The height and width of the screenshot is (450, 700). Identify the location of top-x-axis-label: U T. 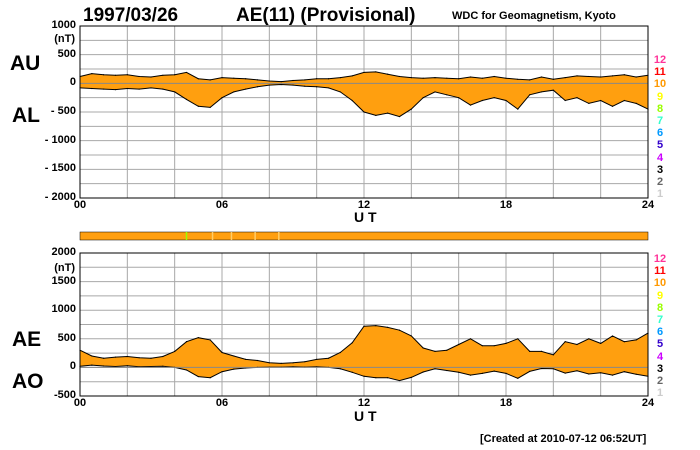
(365, 217).